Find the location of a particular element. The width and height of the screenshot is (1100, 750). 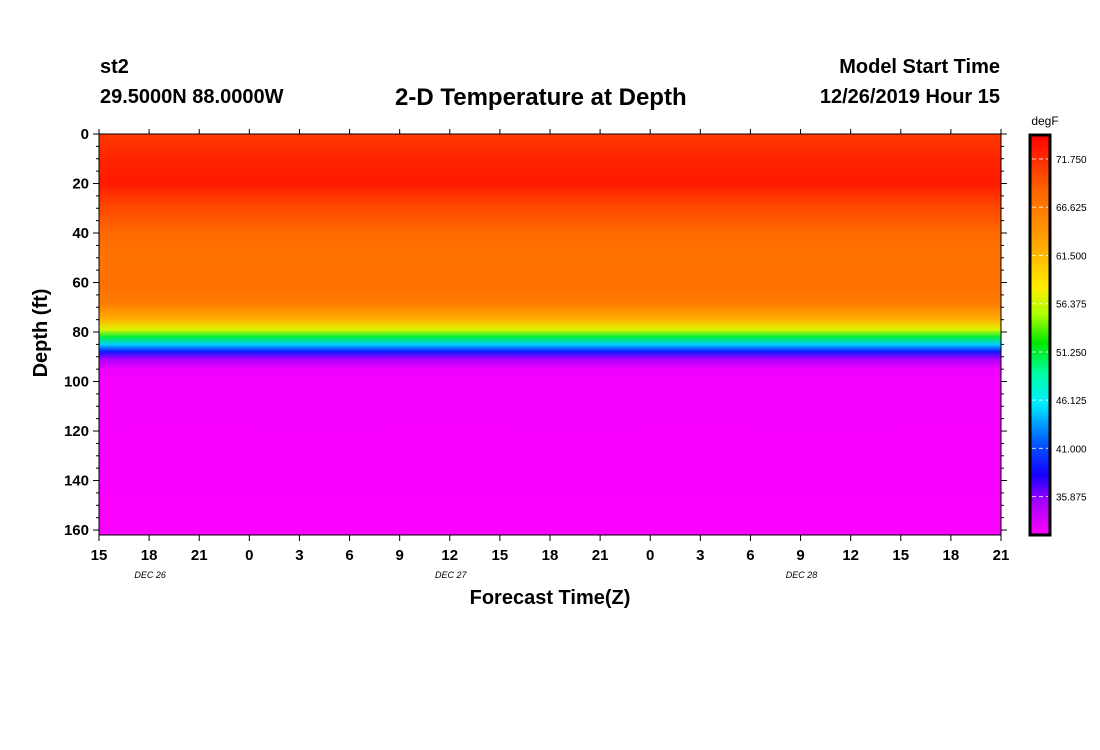

chart-title: 2-D Temperature at Depth is located at coordinates (541, 97).